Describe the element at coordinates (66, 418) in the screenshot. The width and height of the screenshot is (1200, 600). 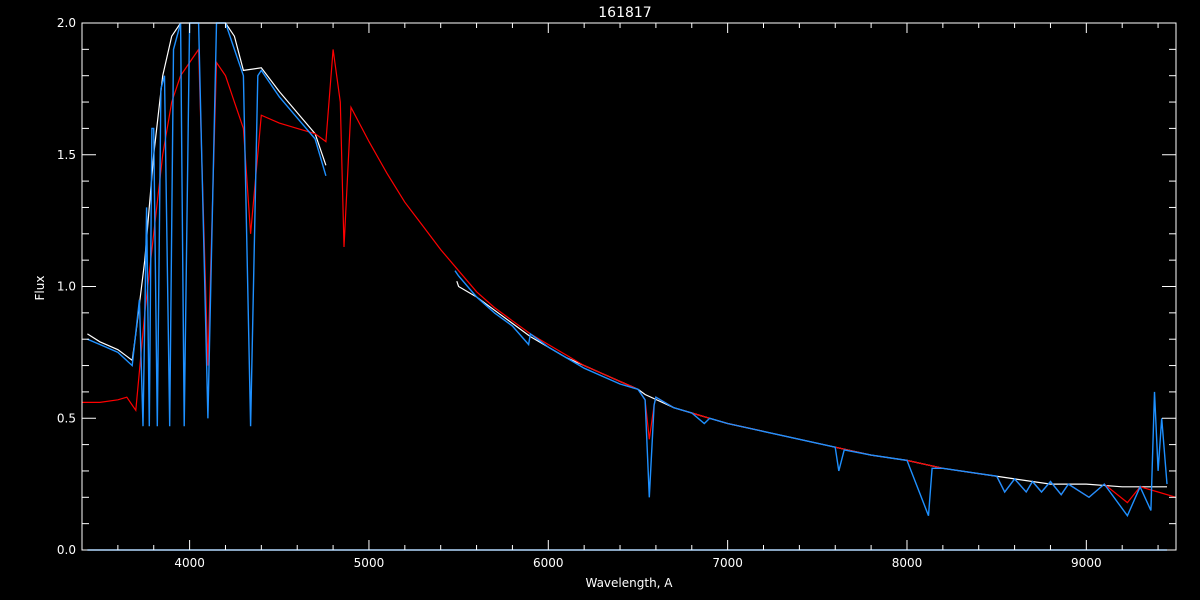
I see `y-tick-label: 0.5` at that location.